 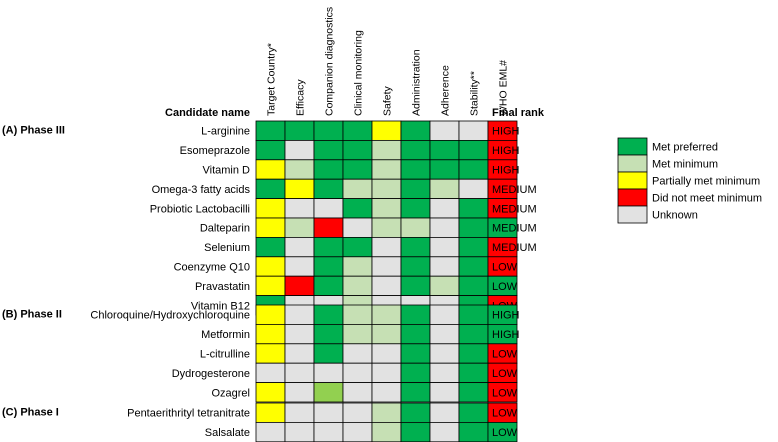 I want to click on candidate-name: Pravastatin, so click(x=222, y=287).